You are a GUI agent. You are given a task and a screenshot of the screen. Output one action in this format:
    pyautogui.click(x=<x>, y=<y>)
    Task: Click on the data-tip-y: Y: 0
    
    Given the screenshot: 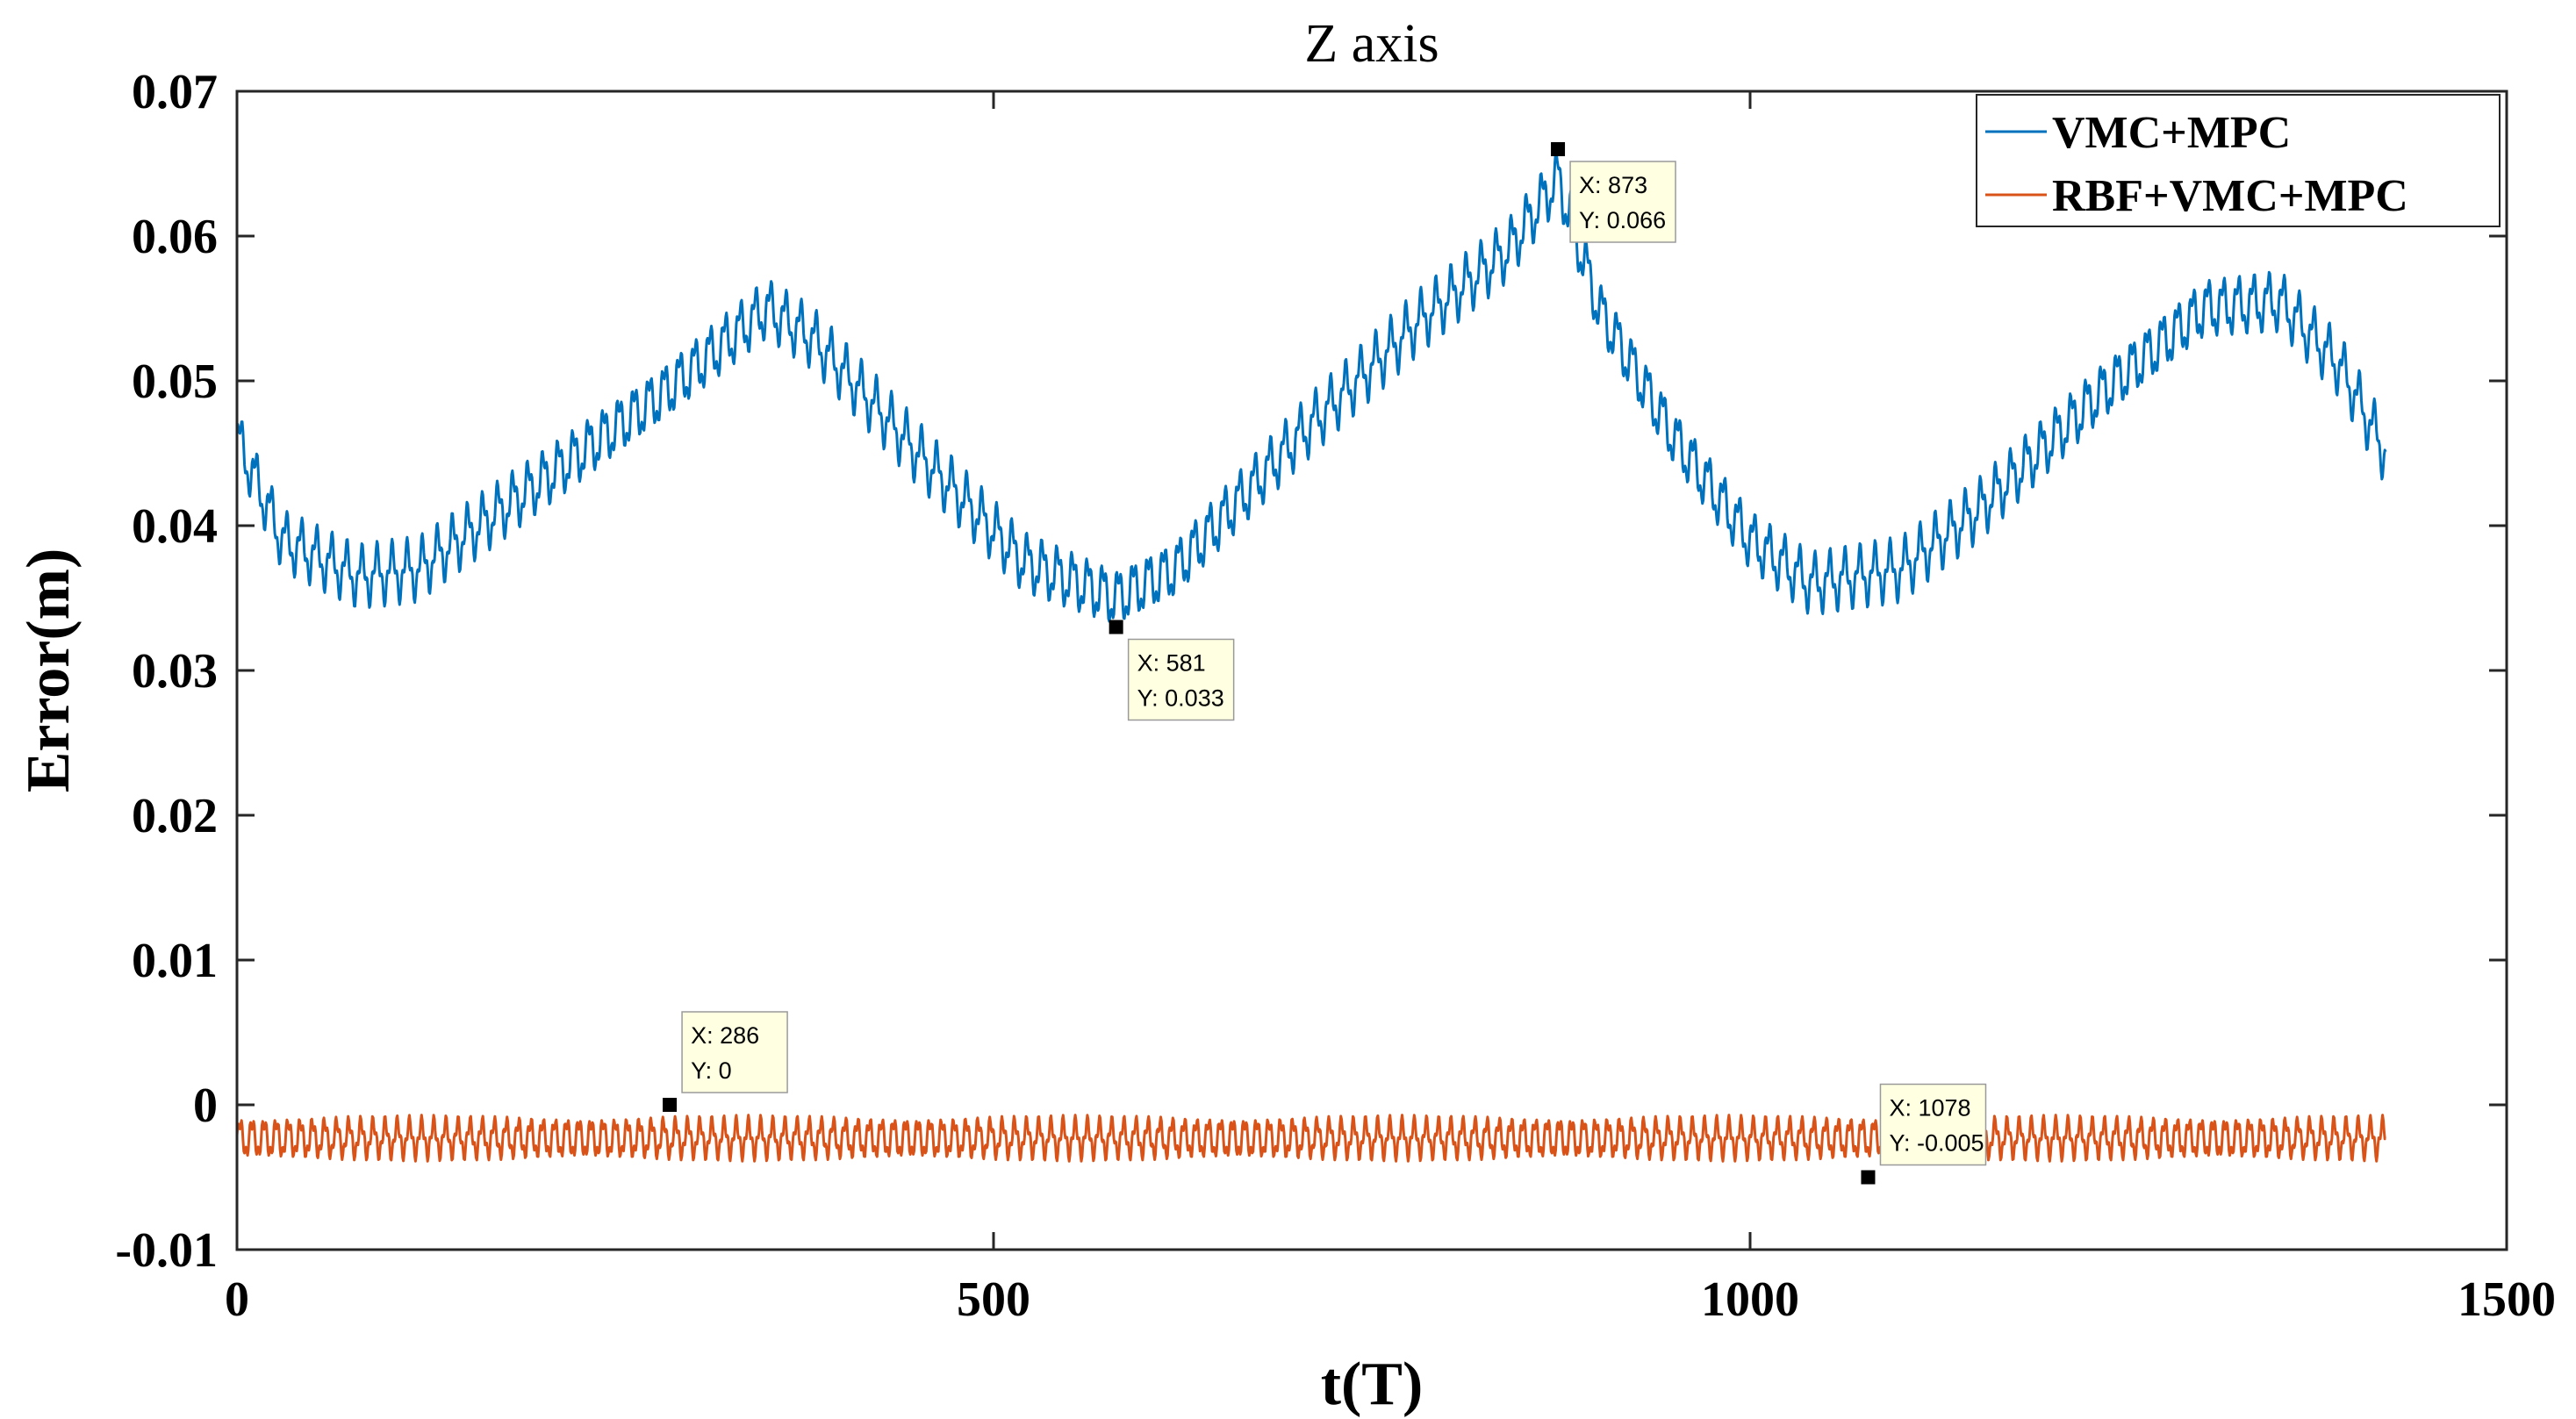 What is the action you would take?
    pyautogui.click(x=711, y=1070)
    